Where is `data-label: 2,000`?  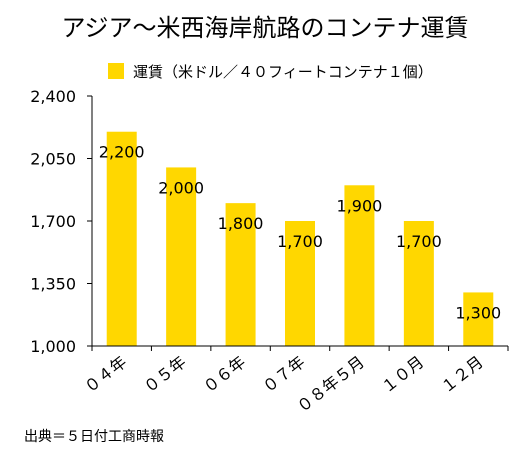
data-label: 2,000 is located at coordinates (181, 187).